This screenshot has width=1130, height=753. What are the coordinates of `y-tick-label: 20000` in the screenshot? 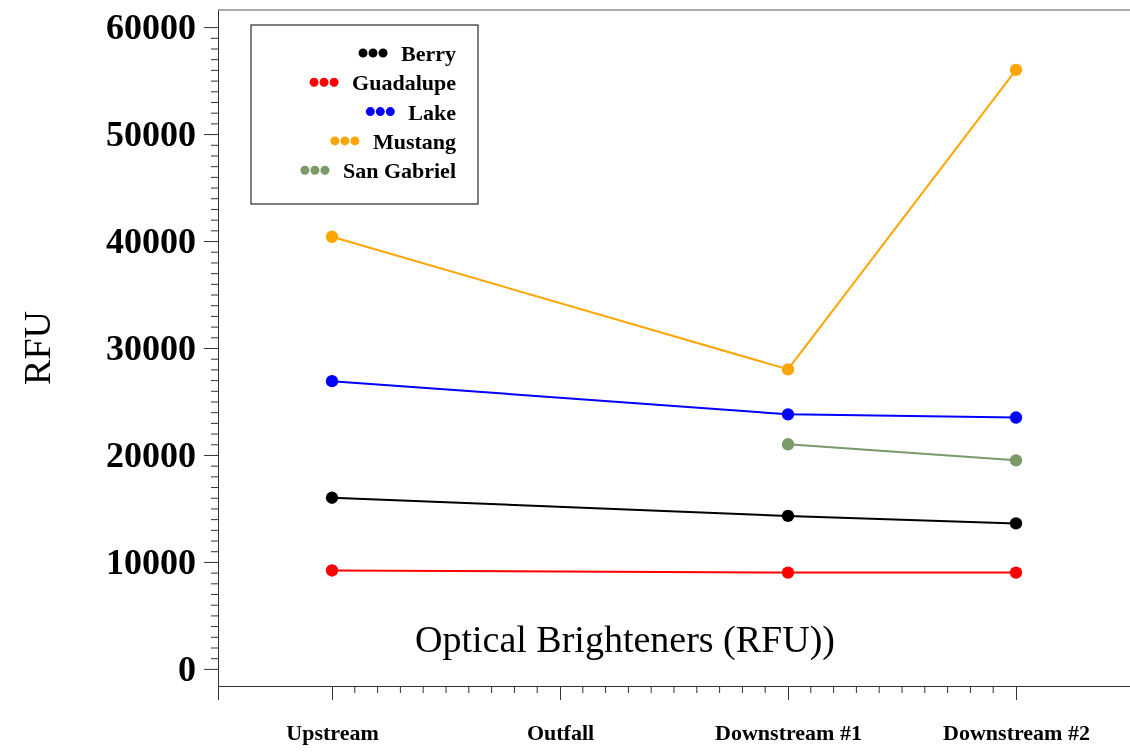 It's located at (151, 454).